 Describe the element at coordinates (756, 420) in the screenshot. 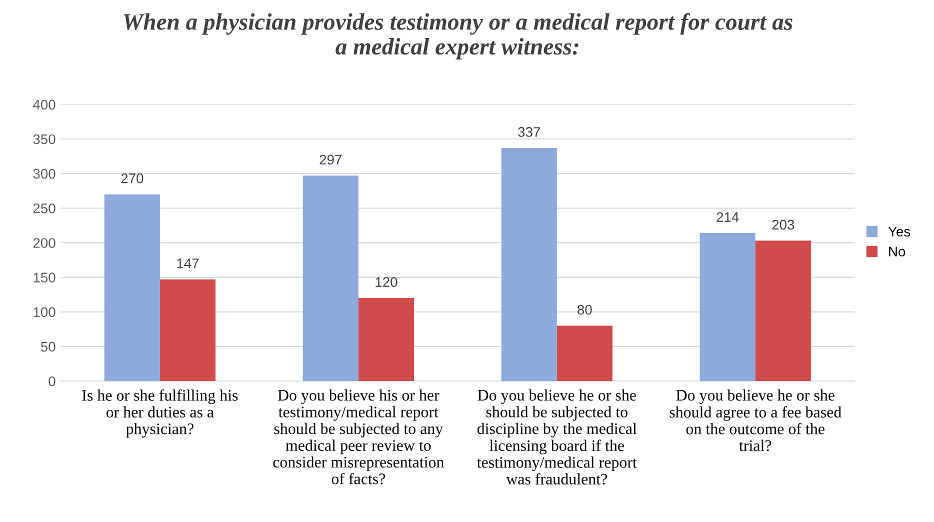

I see `x-tick-label: Do you believe he or she should agree to a fee based on the outcome of the trial?` at that location.